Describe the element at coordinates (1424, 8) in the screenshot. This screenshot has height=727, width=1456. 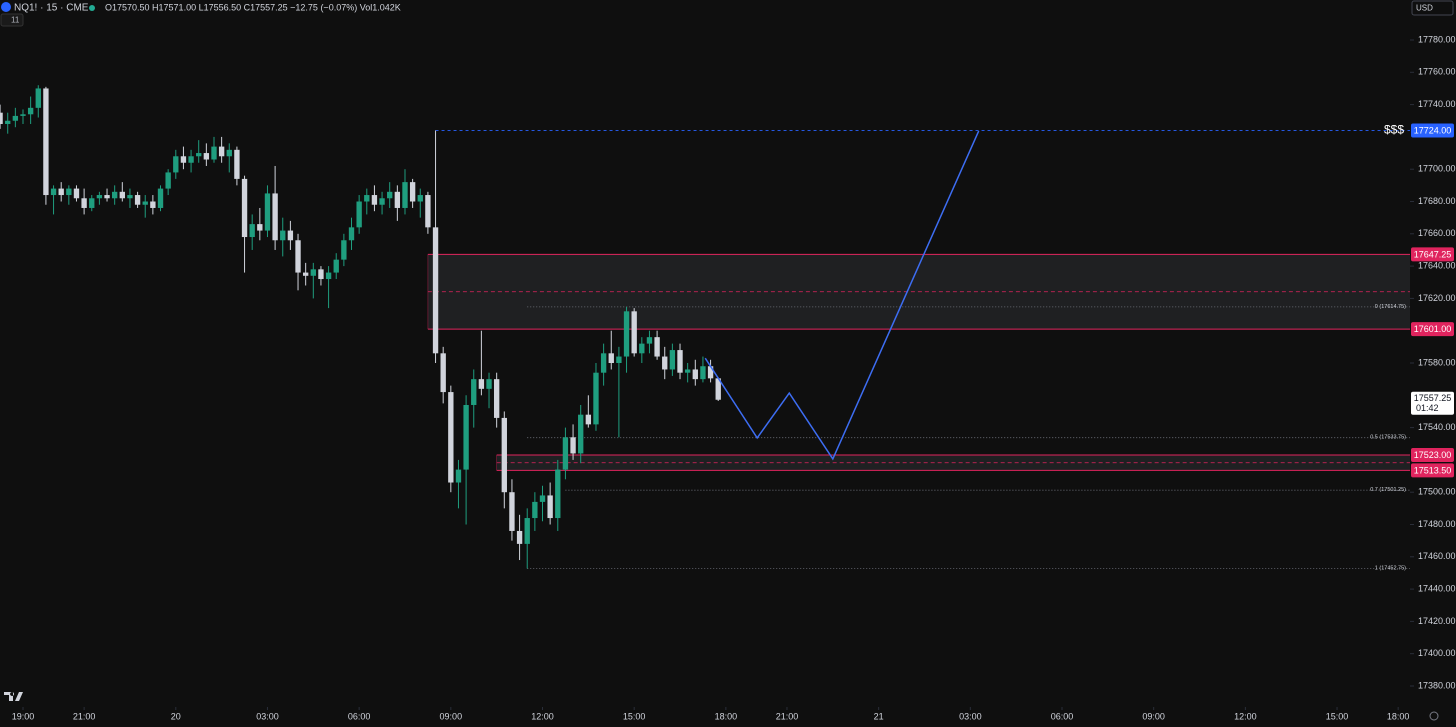
I see `currency: USD` at that location.